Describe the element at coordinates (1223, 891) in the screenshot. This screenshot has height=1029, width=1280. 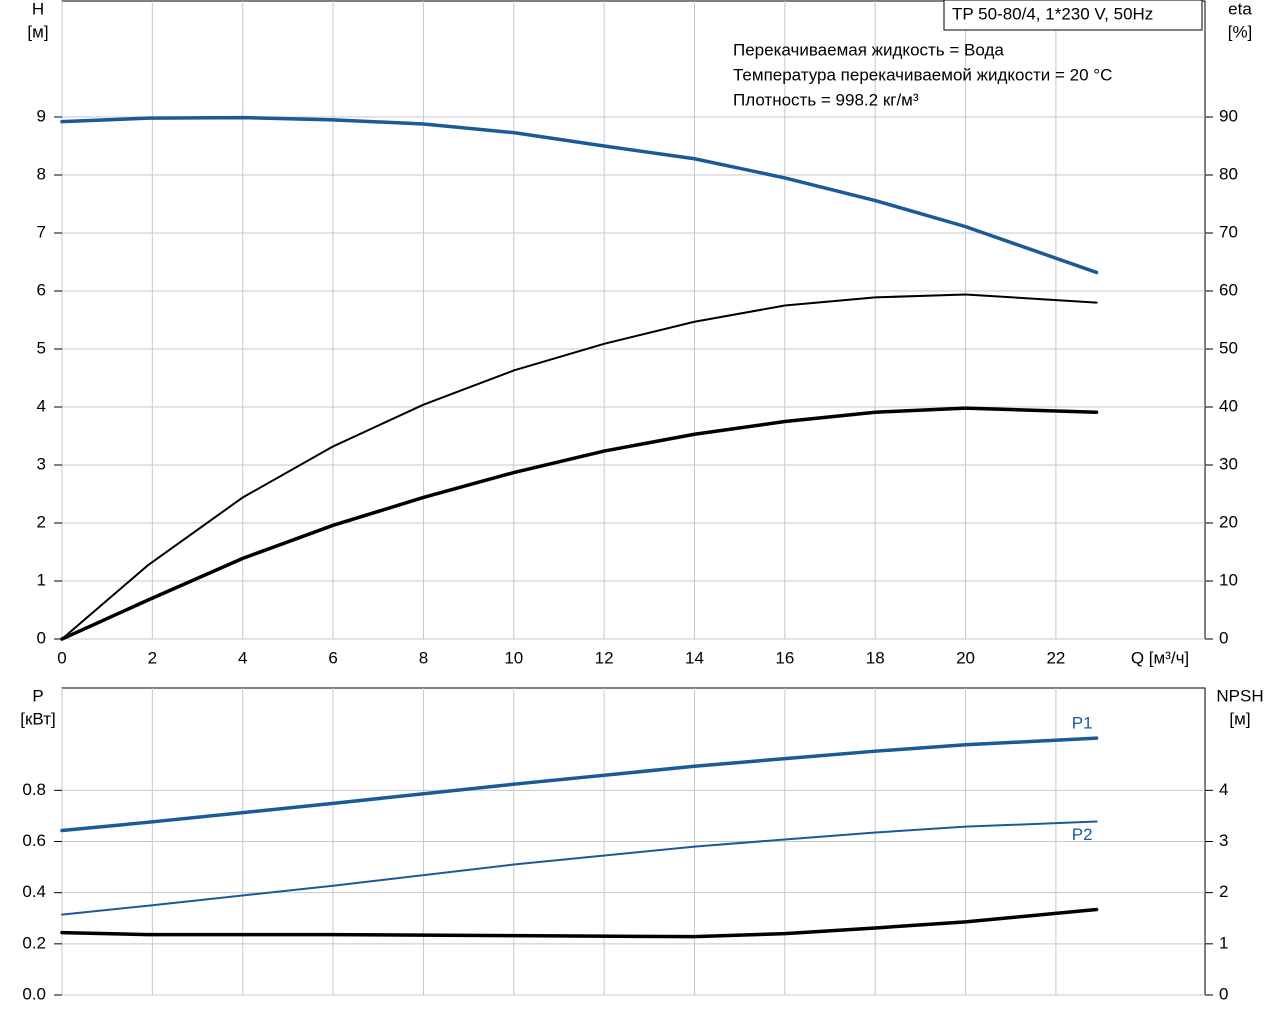
I see `y2-tick-label: 2` at that location.